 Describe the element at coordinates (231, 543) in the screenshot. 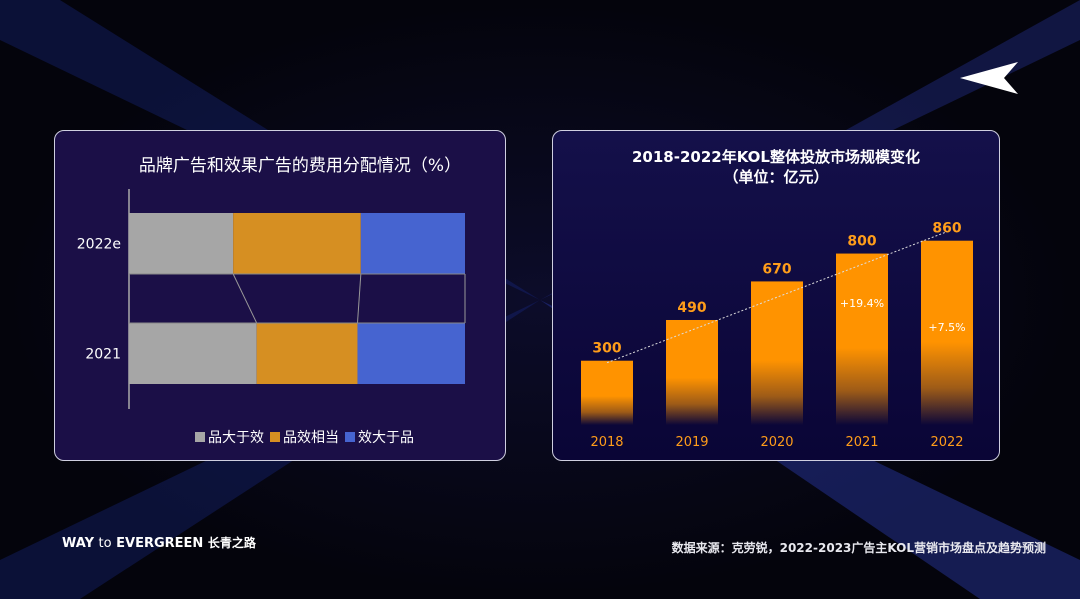

I see `brand-cn: 长青之路` at that location.